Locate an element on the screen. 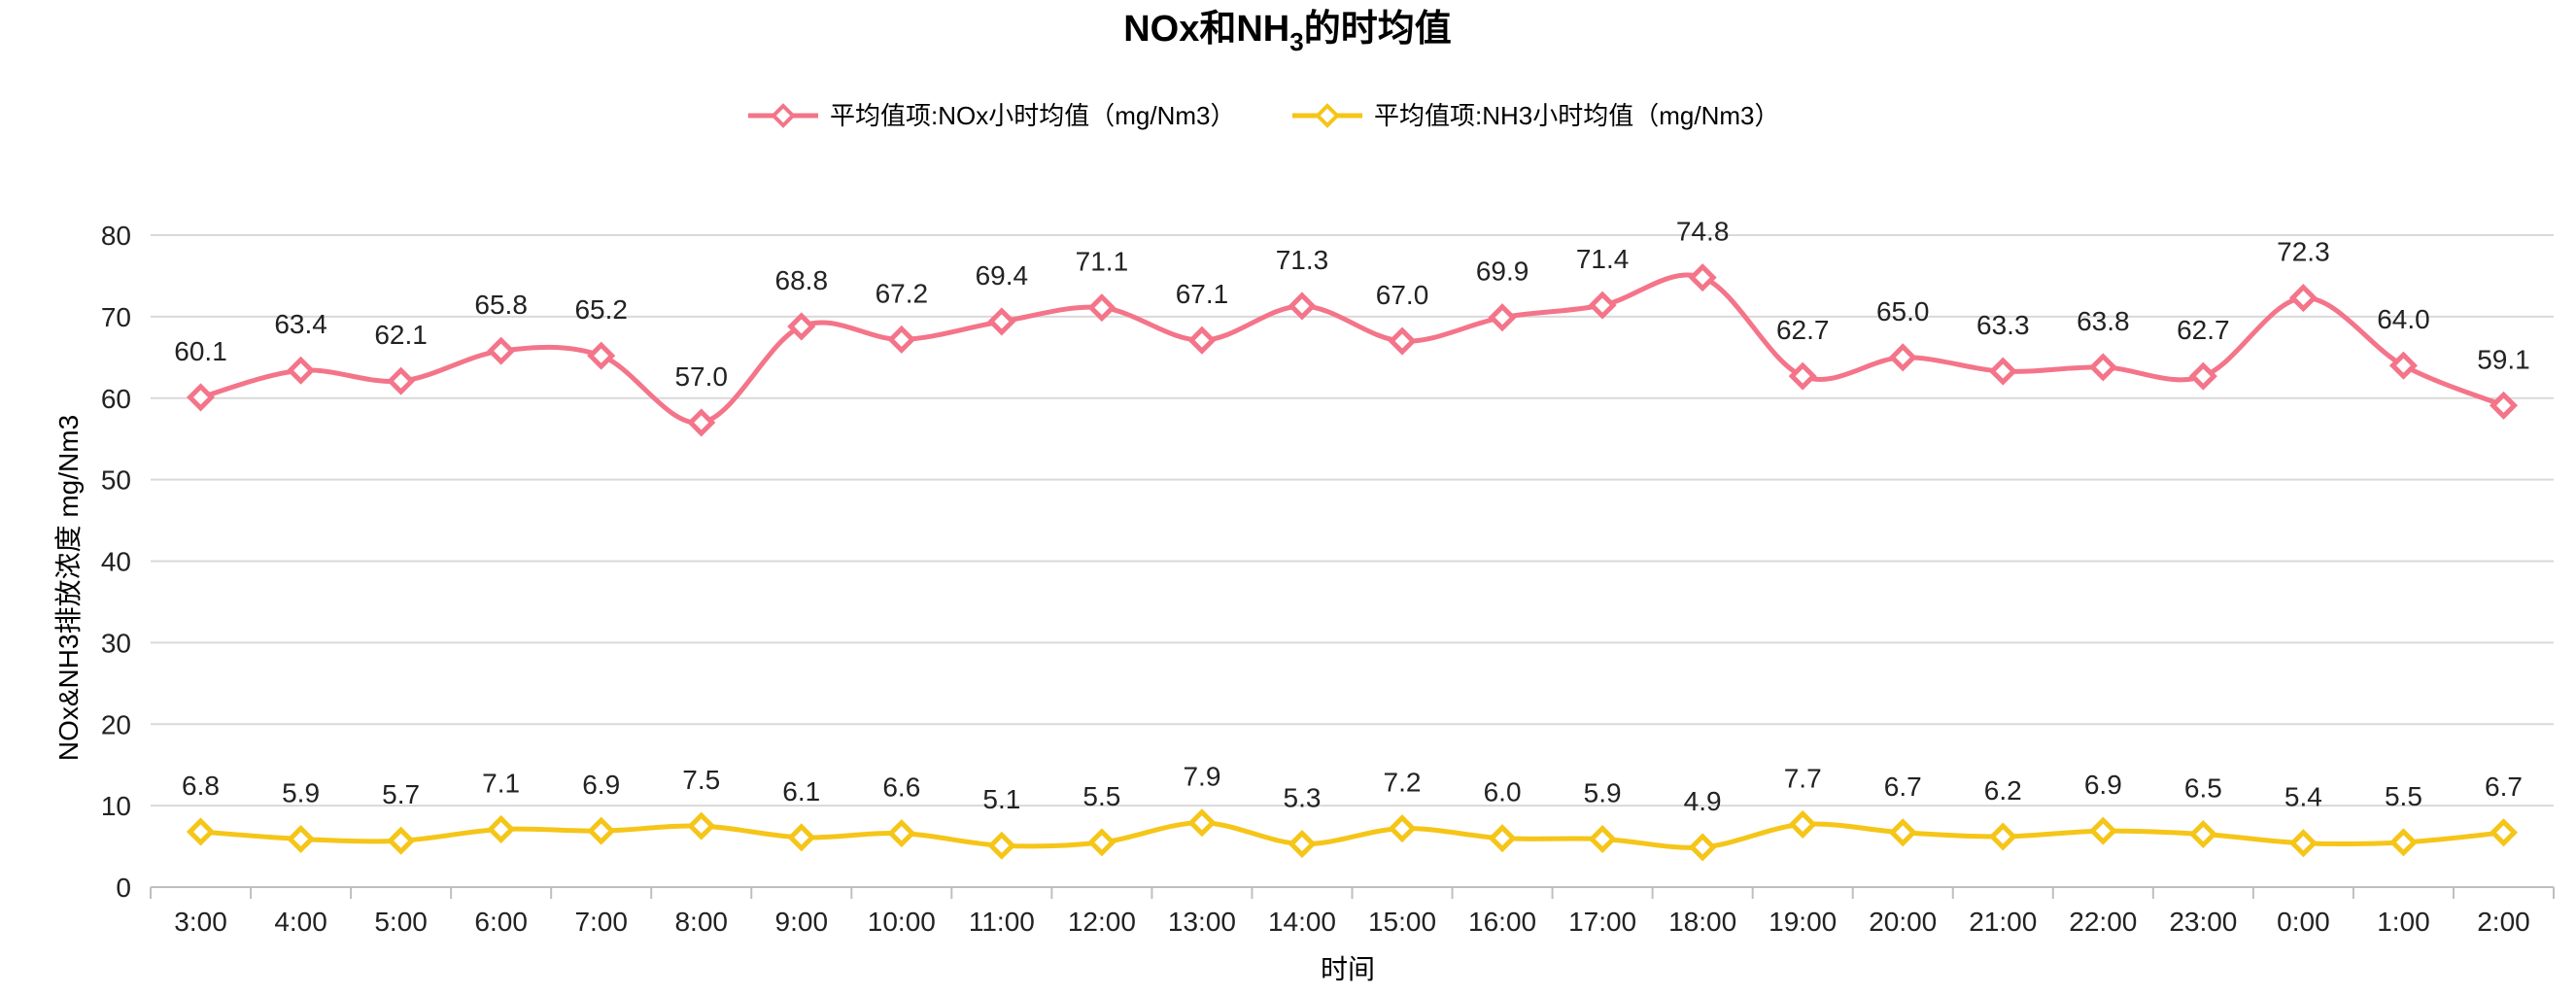 The image size is (2576, 995). data-label: 5.7 is located at coordinates (401, 794).